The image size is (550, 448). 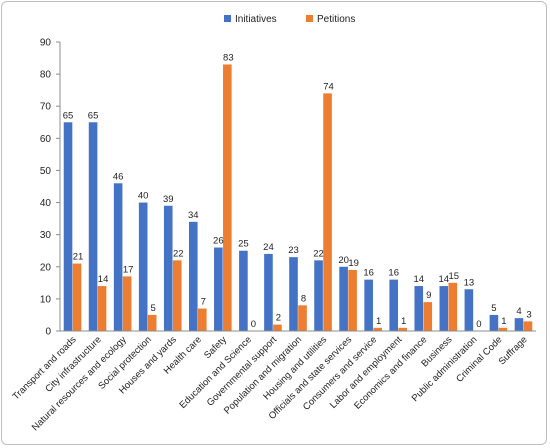 I want to click on data-label: 13, so click(x=469, y=282).